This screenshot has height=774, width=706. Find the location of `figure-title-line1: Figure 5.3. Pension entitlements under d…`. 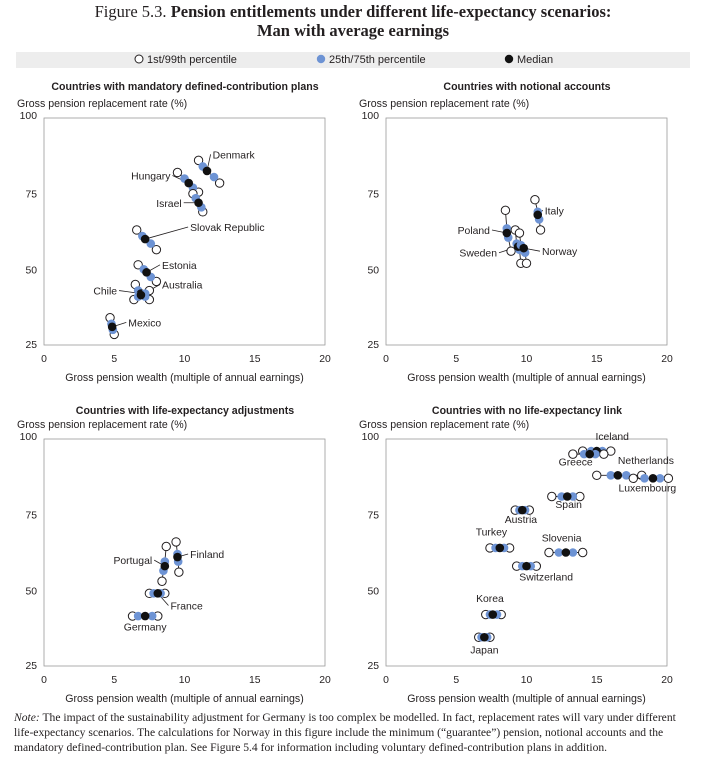

figure-title-line1: Figure 5.3. Pension entitlements under d… is located at coordinates (353, 12).